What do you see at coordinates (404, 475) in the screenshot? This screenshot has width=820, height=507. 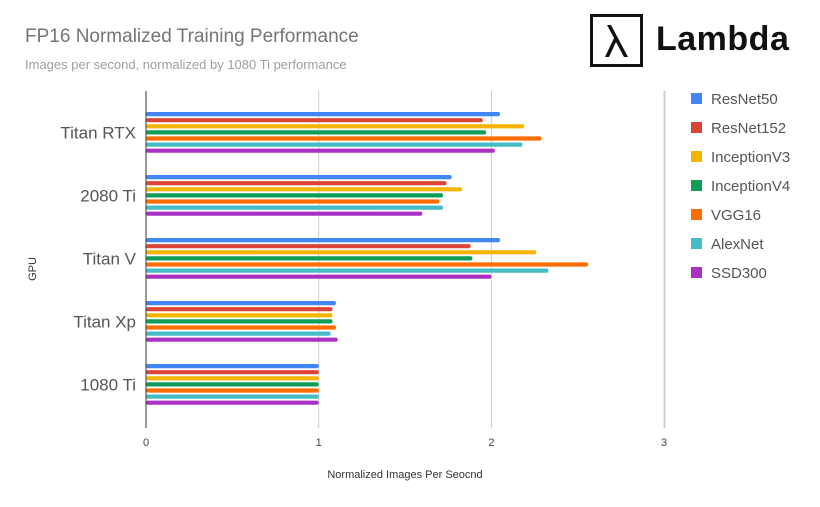 I see `x-axis-title: Normalized Images Per Seocnd` at bounding box center [404, 475].